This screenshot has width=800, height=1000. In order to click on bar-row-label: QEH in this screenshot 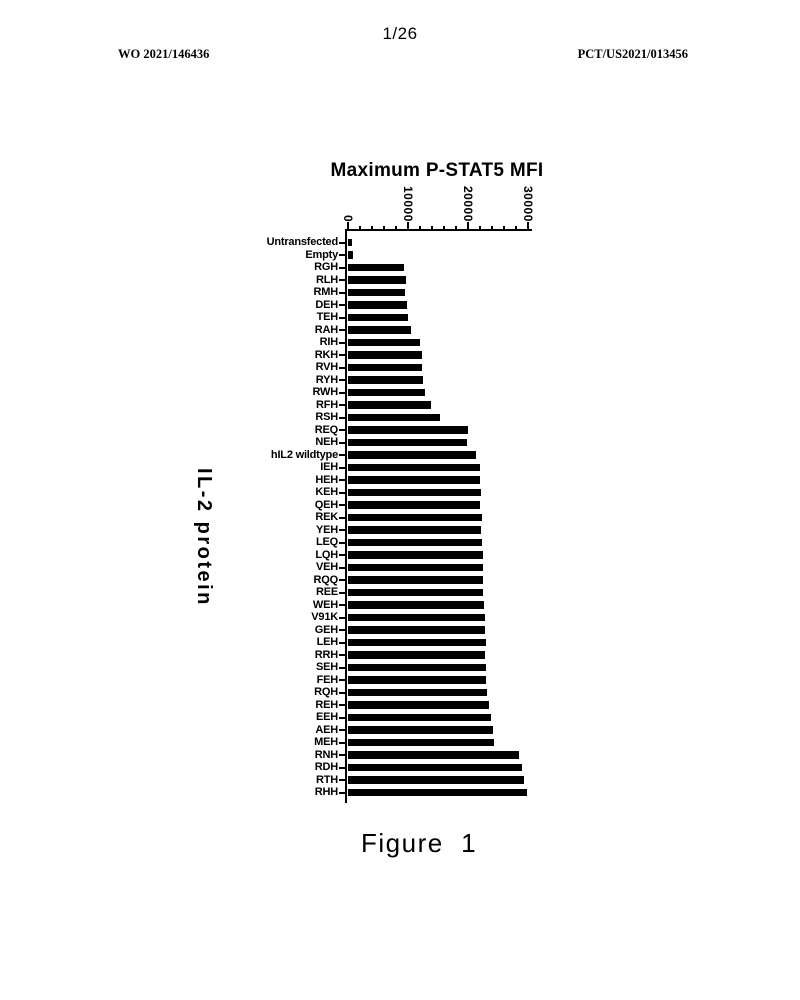, I will do `click(326, 504)`.